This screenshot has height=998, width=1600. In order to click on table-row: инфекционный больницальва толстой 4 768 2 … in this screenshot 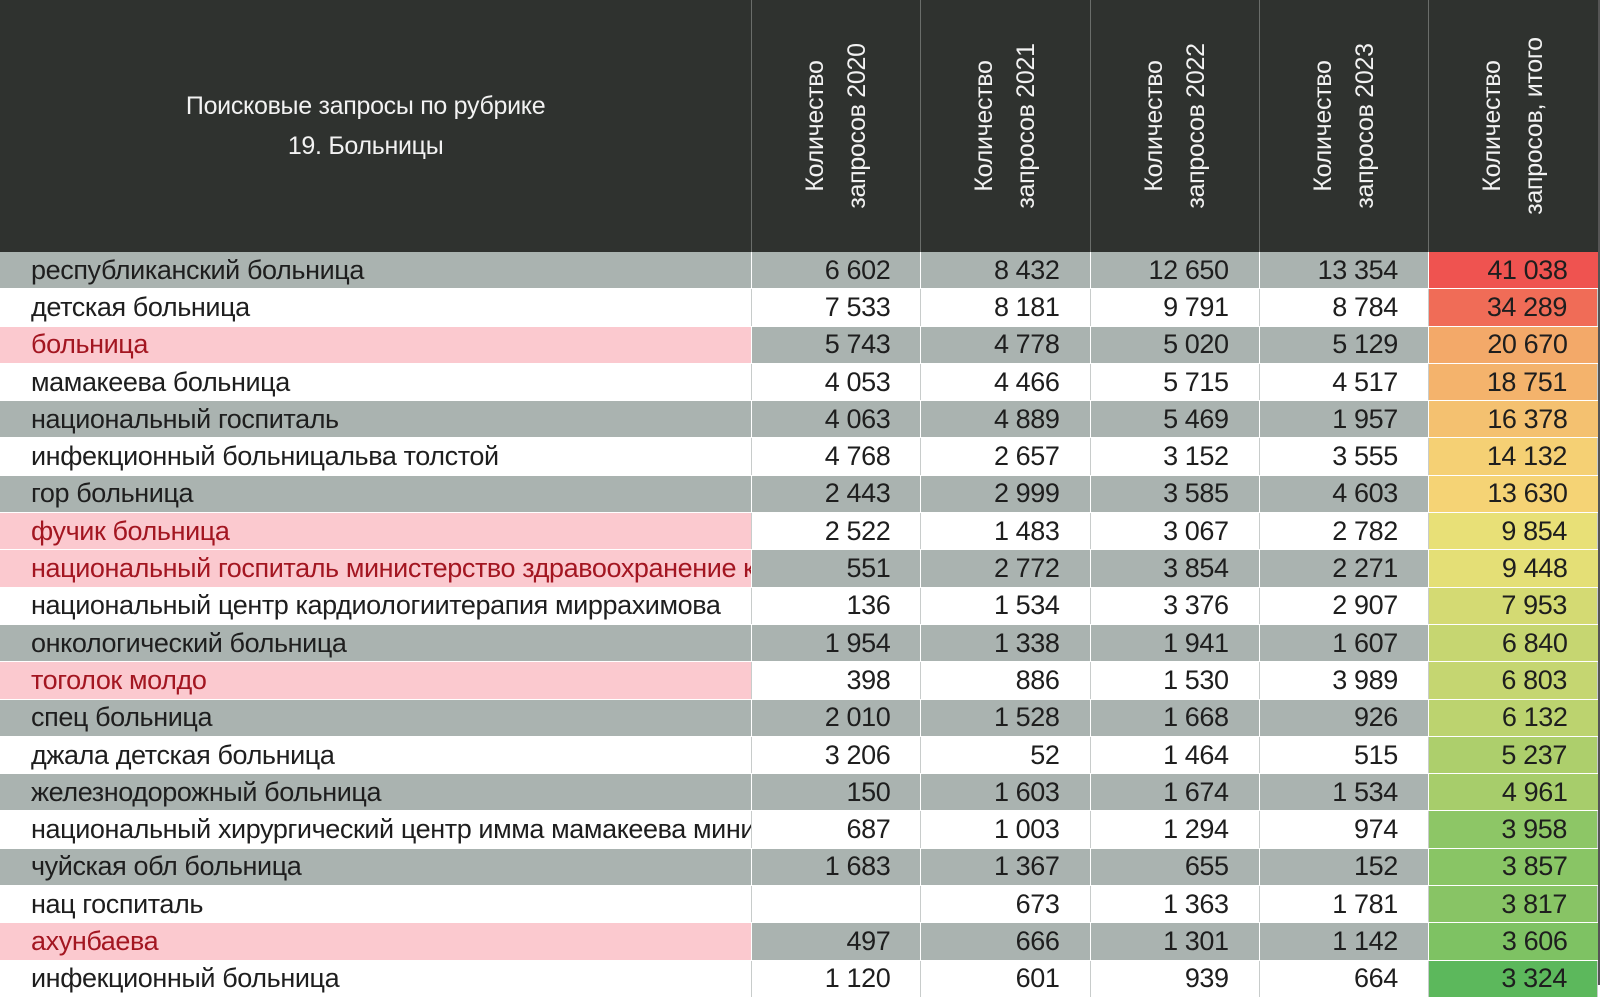, I will do `click(799, 456)`.